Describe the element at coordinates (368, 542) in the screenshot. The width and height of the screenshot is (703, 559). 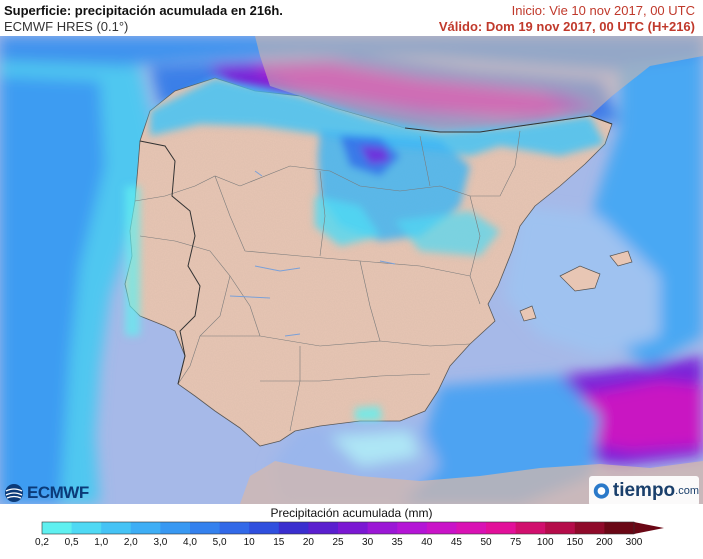
I see `legend-tick-label: 30` at that location.